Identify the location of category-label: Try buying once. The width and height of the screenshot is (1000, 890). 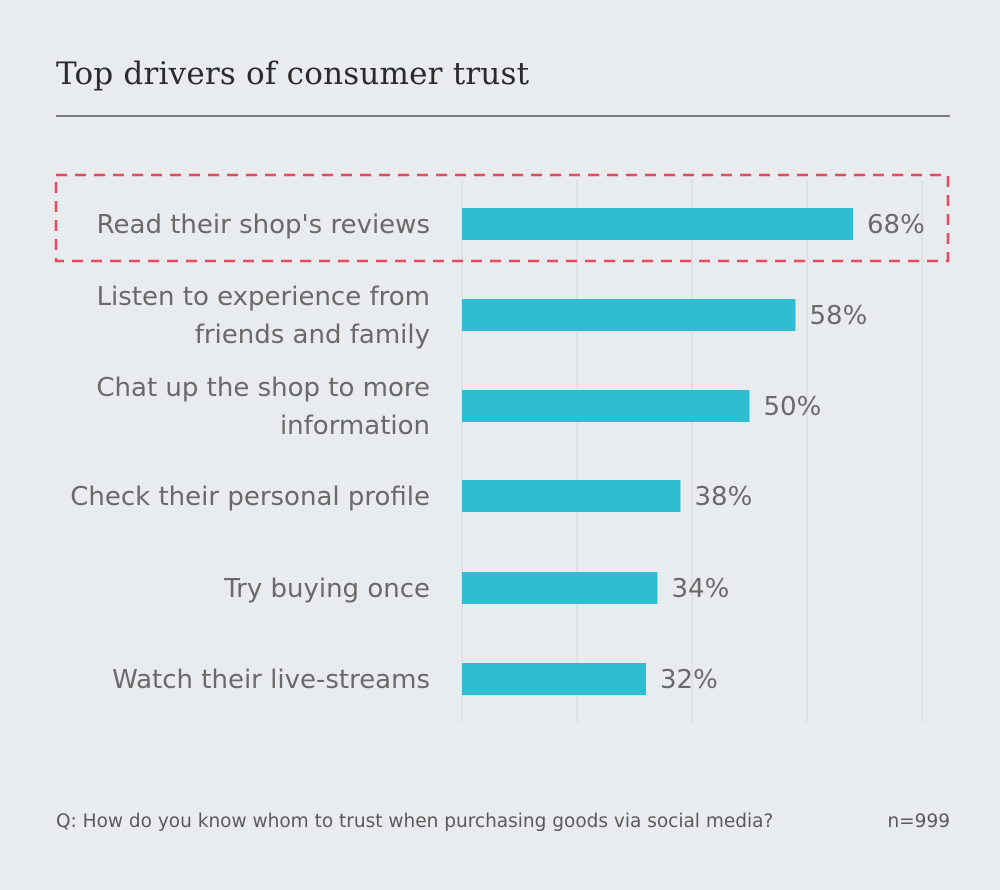
(326, 589).